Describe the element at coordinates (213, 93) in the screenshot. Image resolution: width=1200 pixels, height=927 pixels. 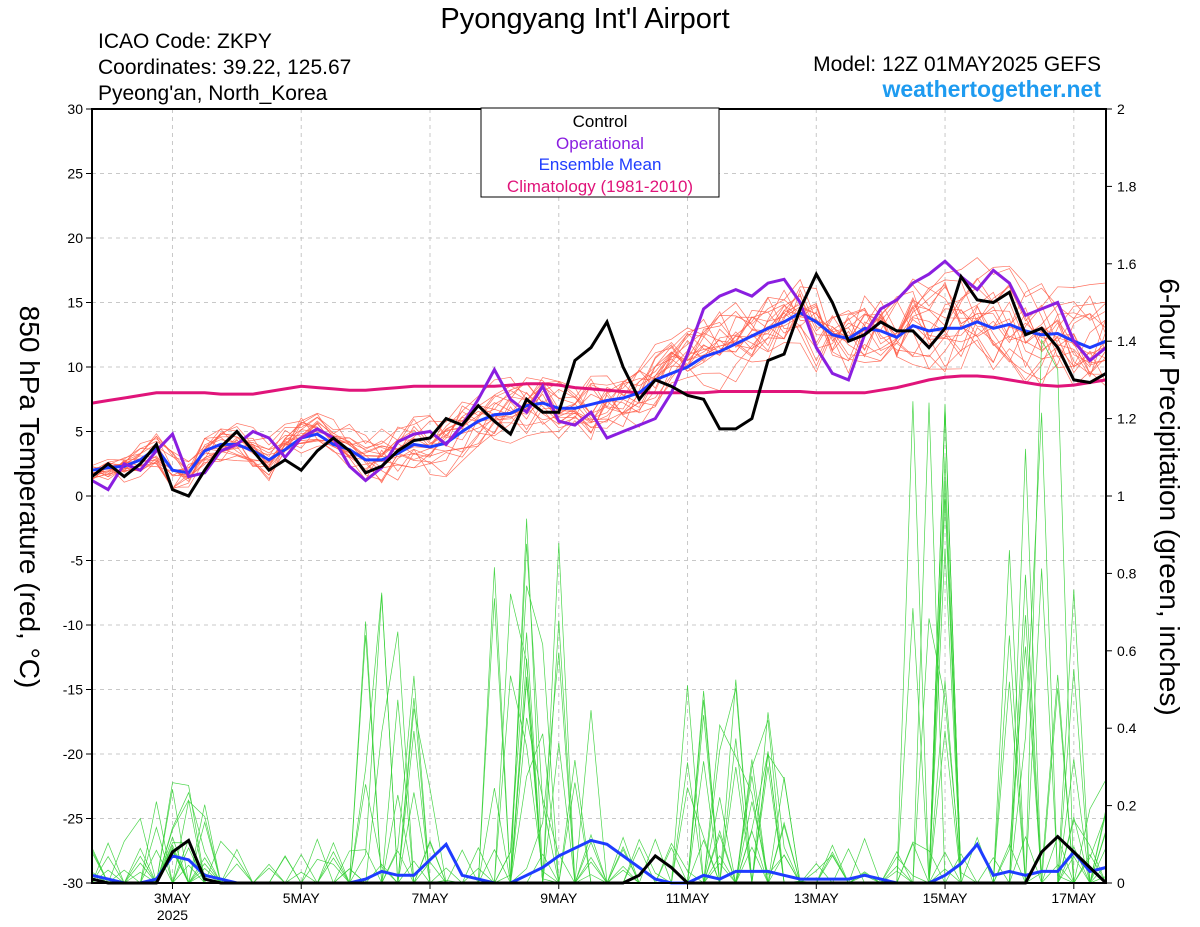
I see `location: Pyeong'an, North_Korea` at that location.